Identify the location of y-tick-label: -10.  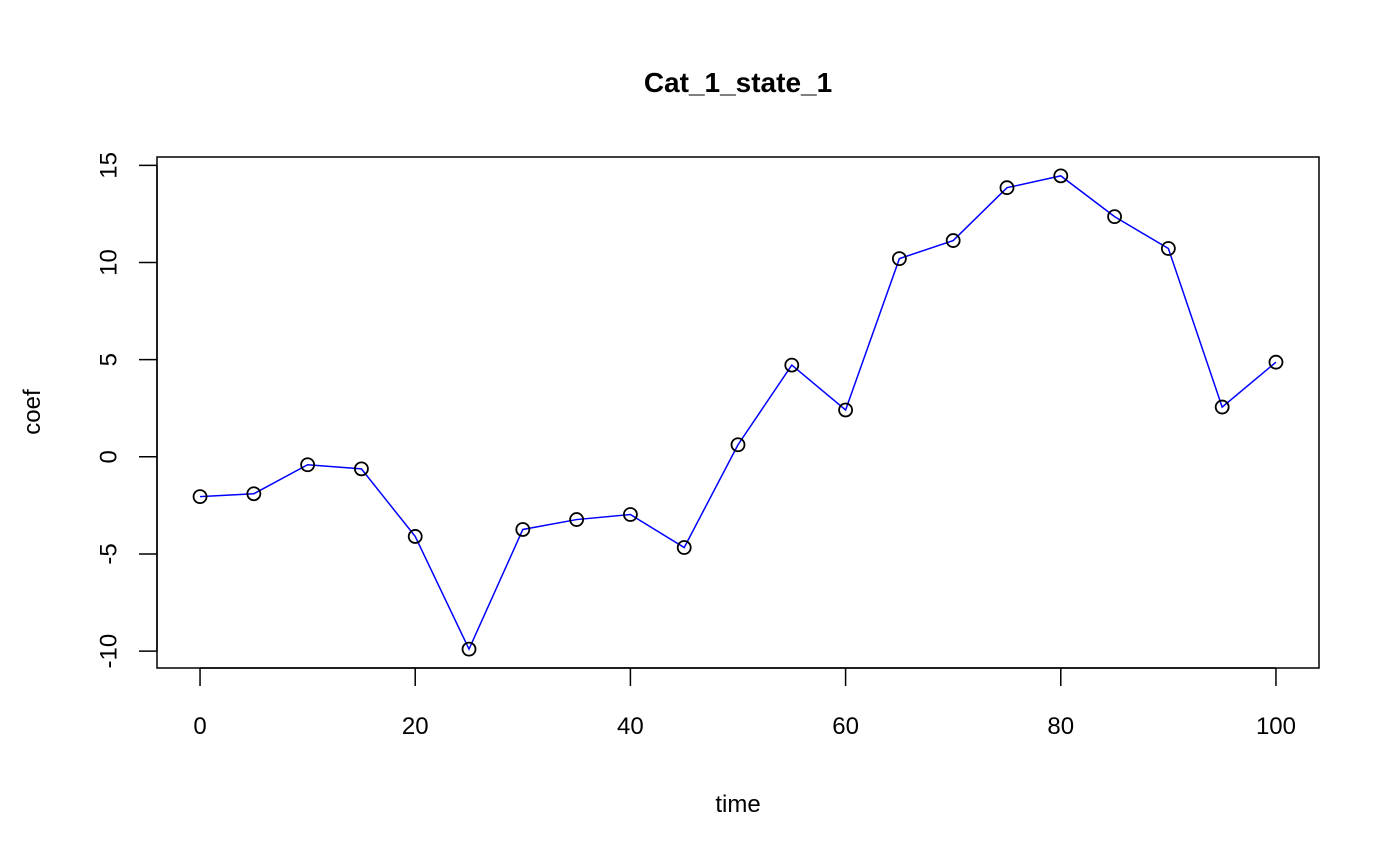
(108, 651).